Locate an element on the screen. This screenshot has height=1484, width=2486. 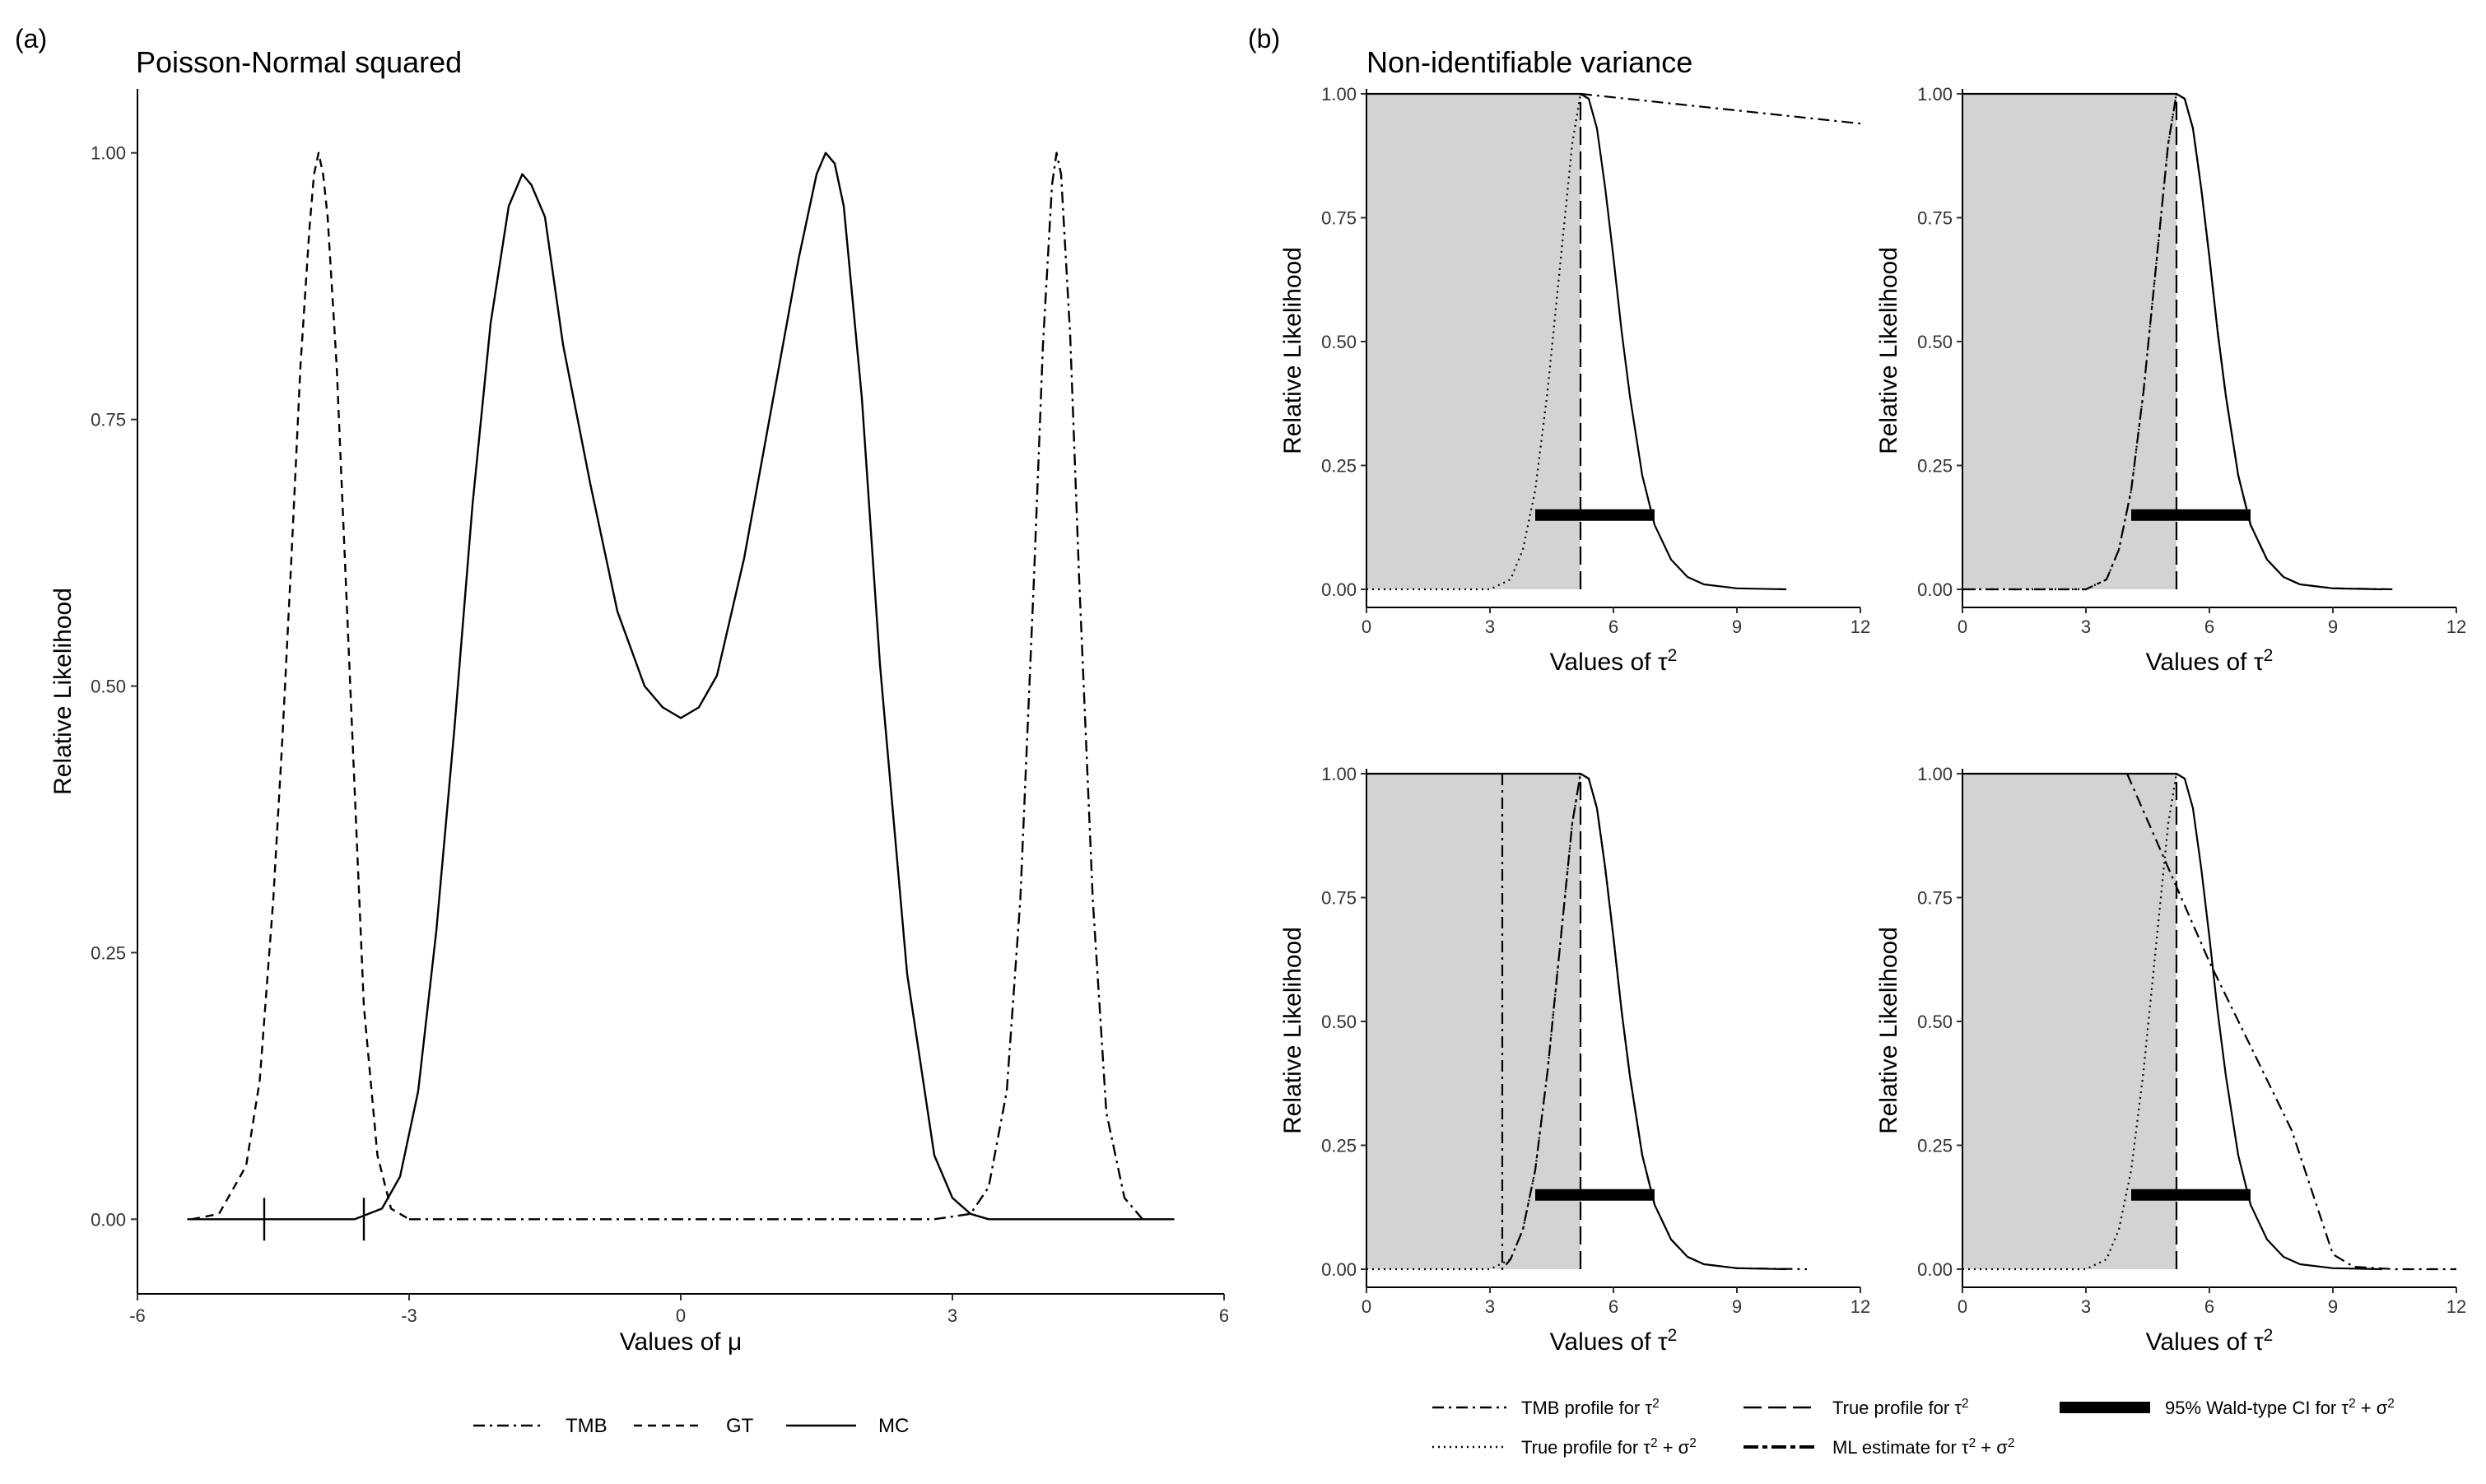
panel-a-legend: TMB GT MC is located at coordinates (691, 1426).